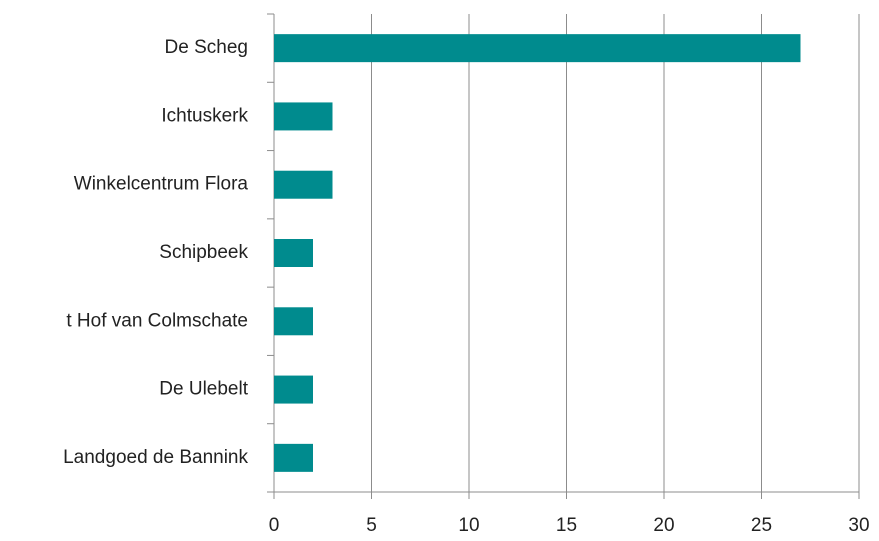 This screenshot has height=541, width=879. Describe the element at coordinates (206, 47) in the screenshot. I see `y-tick-label: De Scheg` at that location.